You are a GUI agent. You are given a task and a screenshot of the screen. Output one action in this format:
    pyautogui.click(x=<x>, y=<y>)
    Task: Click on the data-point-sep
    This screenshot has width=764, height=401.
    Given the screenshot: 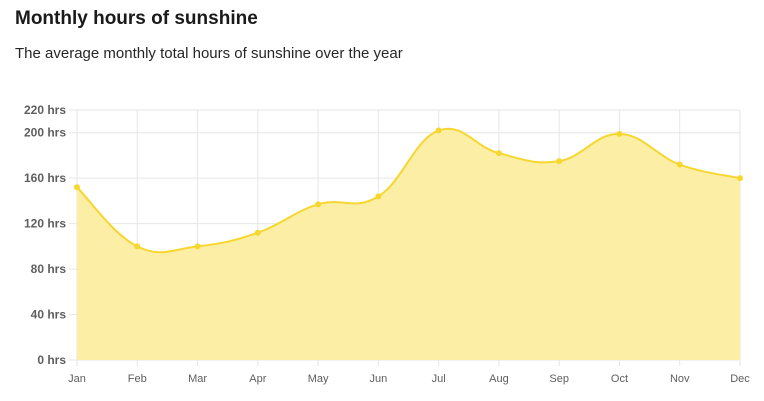 What is the action you would take?
    pyautogui.click(x=559, y=161)
    